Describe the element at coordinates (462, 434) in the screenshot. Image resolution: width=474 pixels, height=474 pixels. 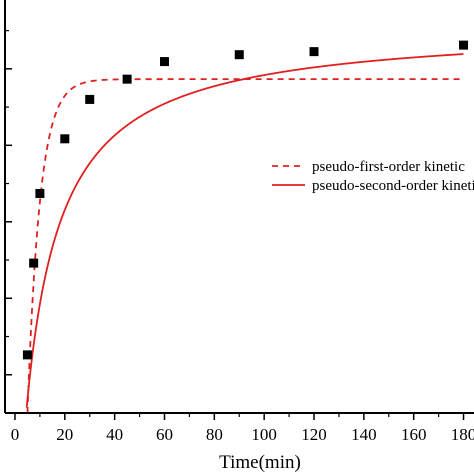
I see `x-tick-label: 180` at that location.